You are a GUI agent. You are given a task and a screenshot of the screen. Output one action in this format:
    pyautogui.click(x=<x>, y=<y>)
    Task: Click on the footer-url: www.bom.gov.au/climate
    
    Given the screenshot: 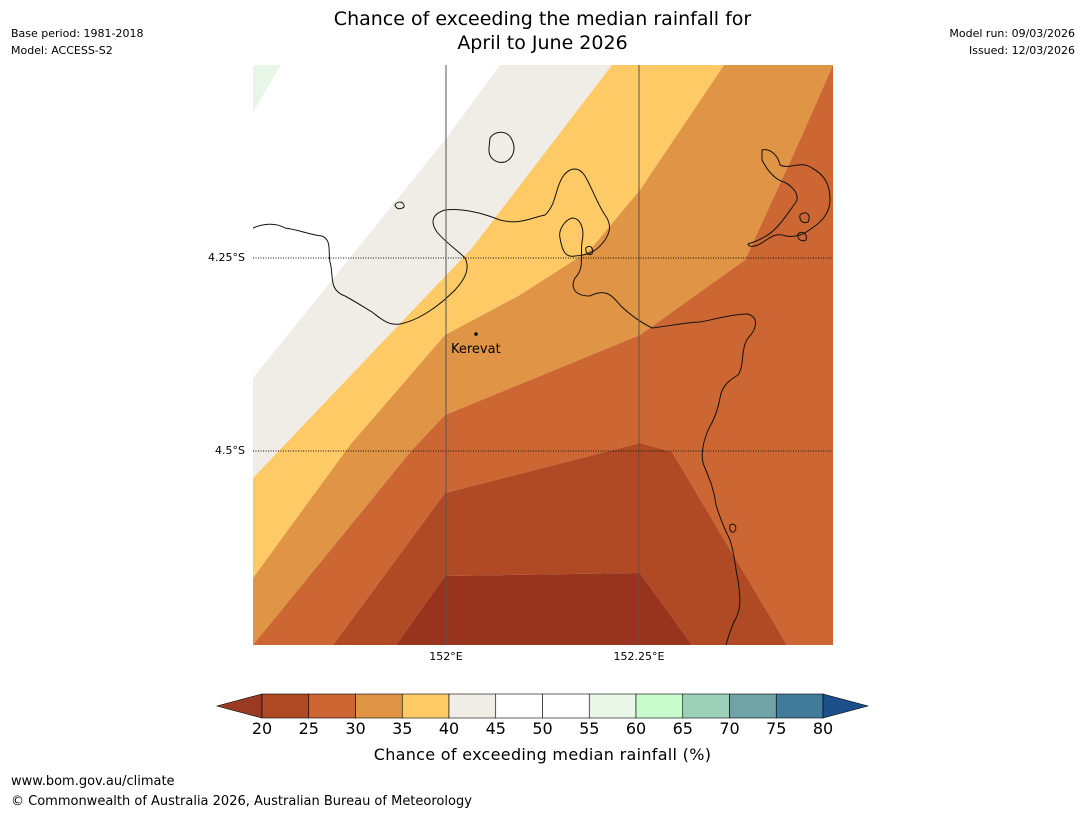 What is the action you would take?
    pyautogui.click(x=93, y=781)
    